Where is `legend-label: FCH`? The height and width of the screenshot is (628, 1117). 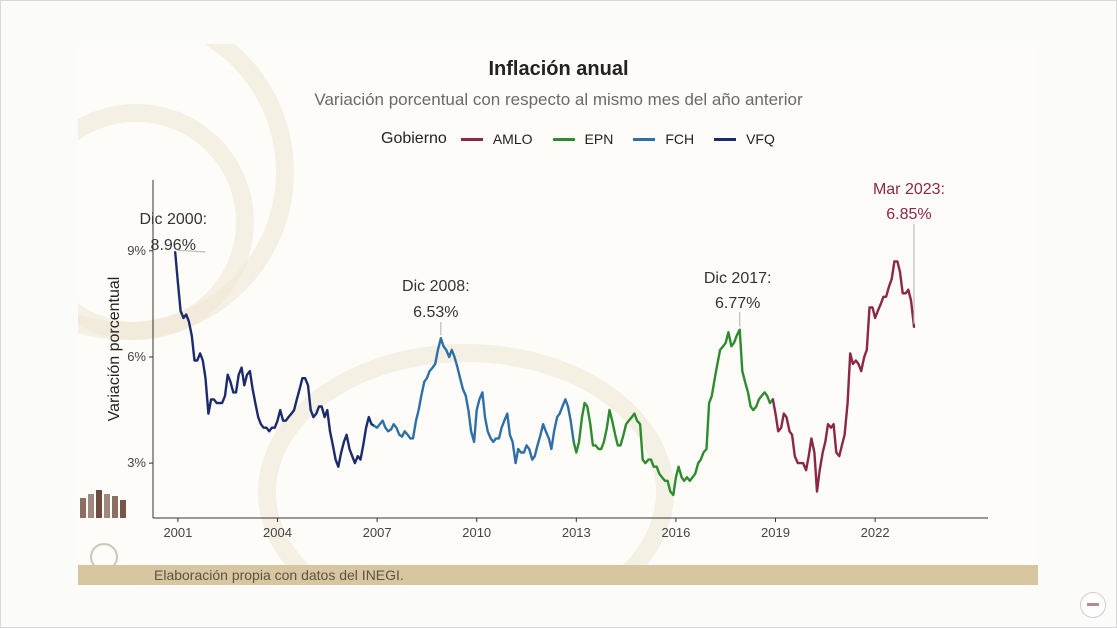
legend-label: FCH is located at coordinates (680, 139).